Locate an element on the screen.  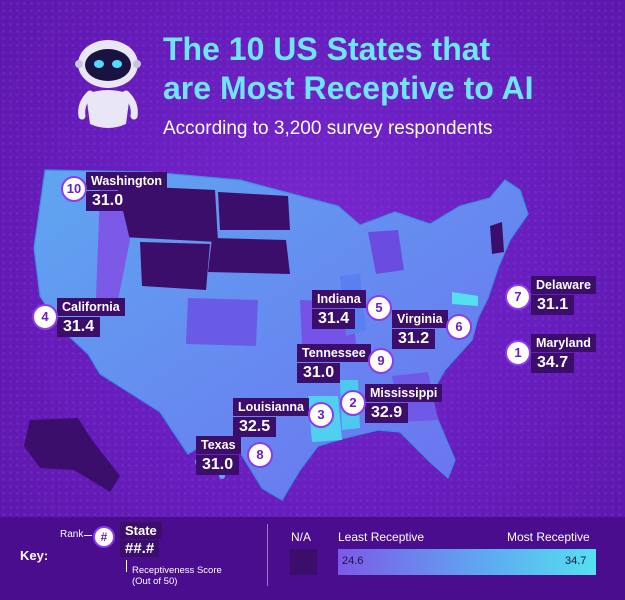
rank-badge: 1 is located at coordinates (518, 353).